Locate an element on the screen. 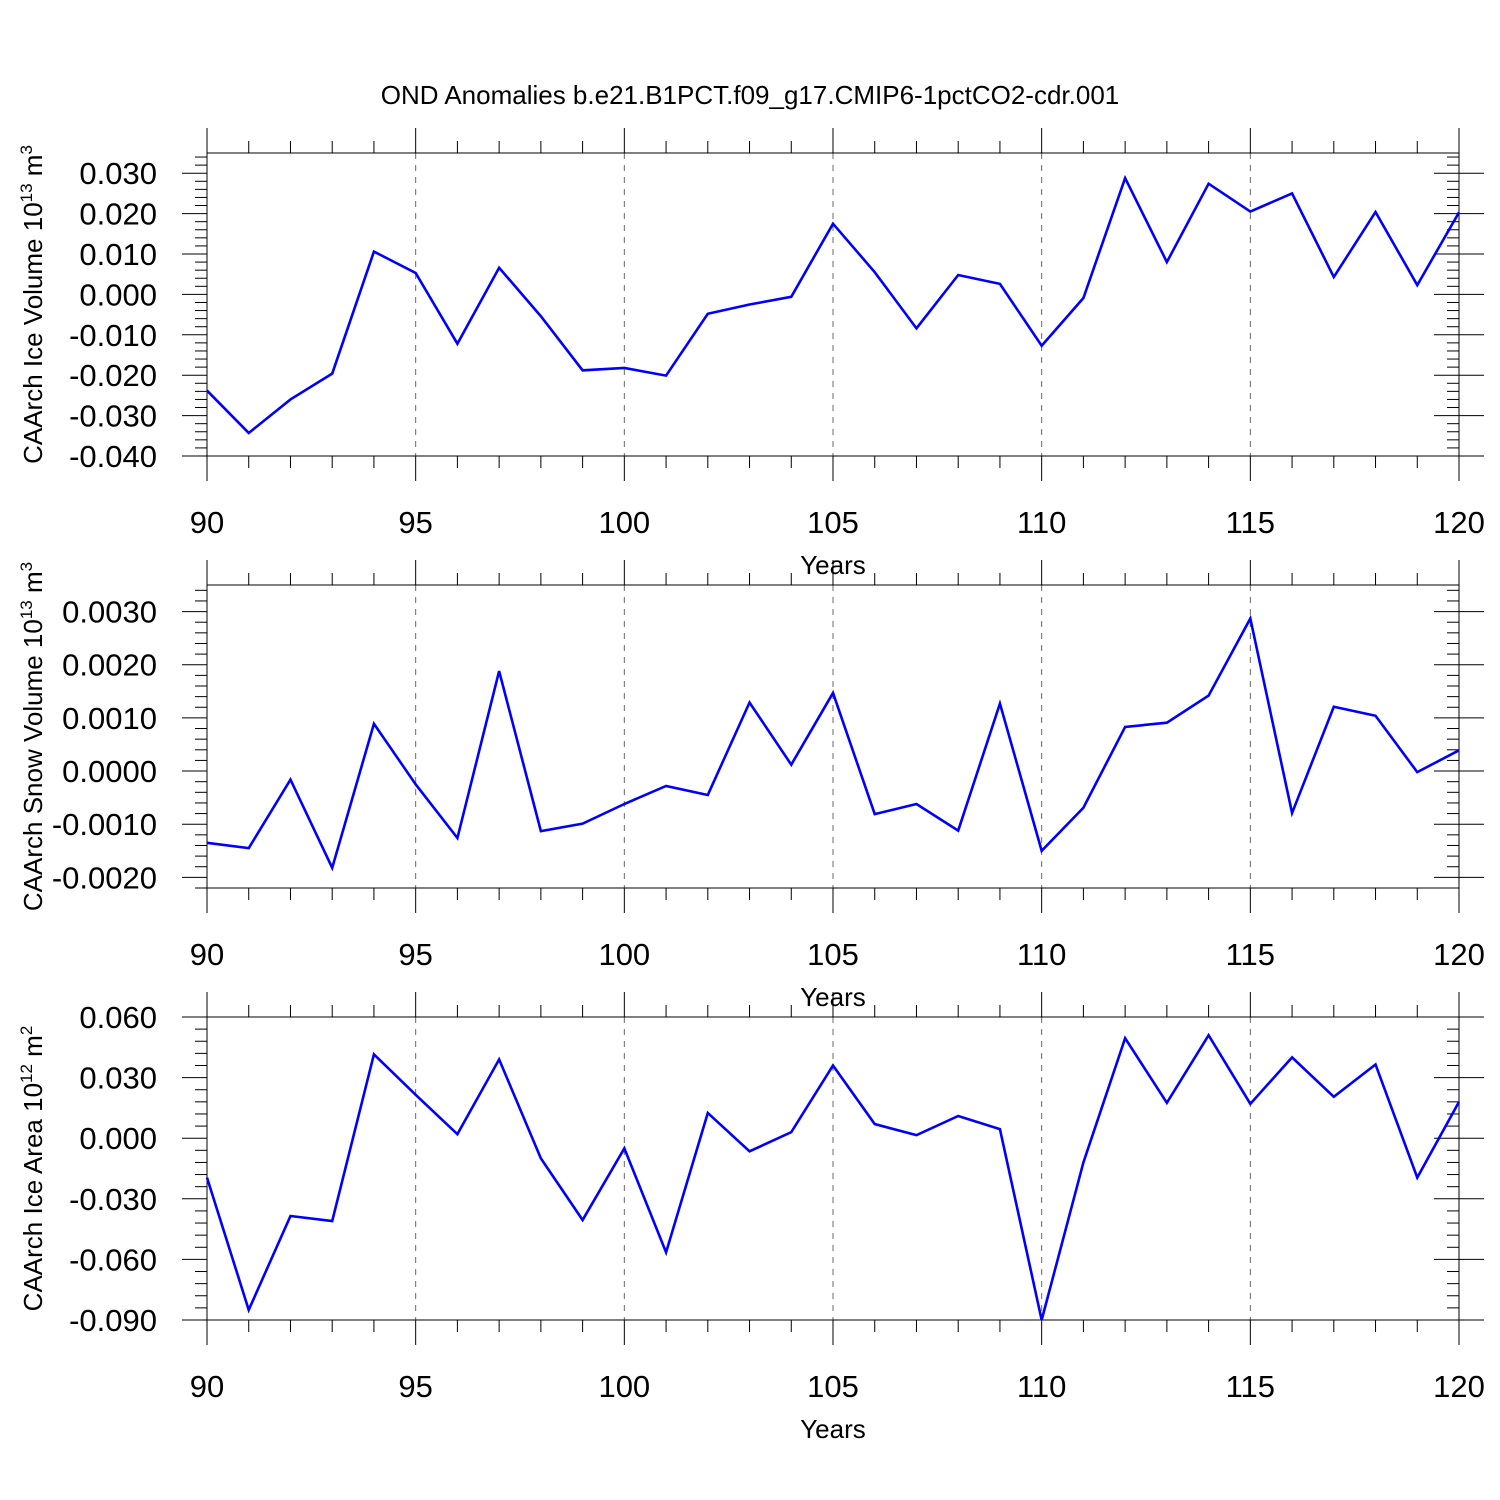  y-axis-label: CAArch Ice Area 1012 m2 is located at coordinates (32, 1169).